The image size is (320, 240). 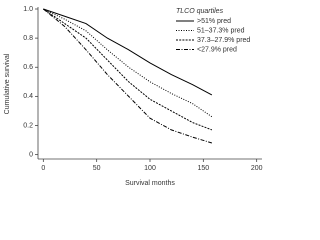 What do you see at coordinates (28, 38) in the screenshot?
I see `y-tick-label: 0.8` at bounding box center [28, 38].